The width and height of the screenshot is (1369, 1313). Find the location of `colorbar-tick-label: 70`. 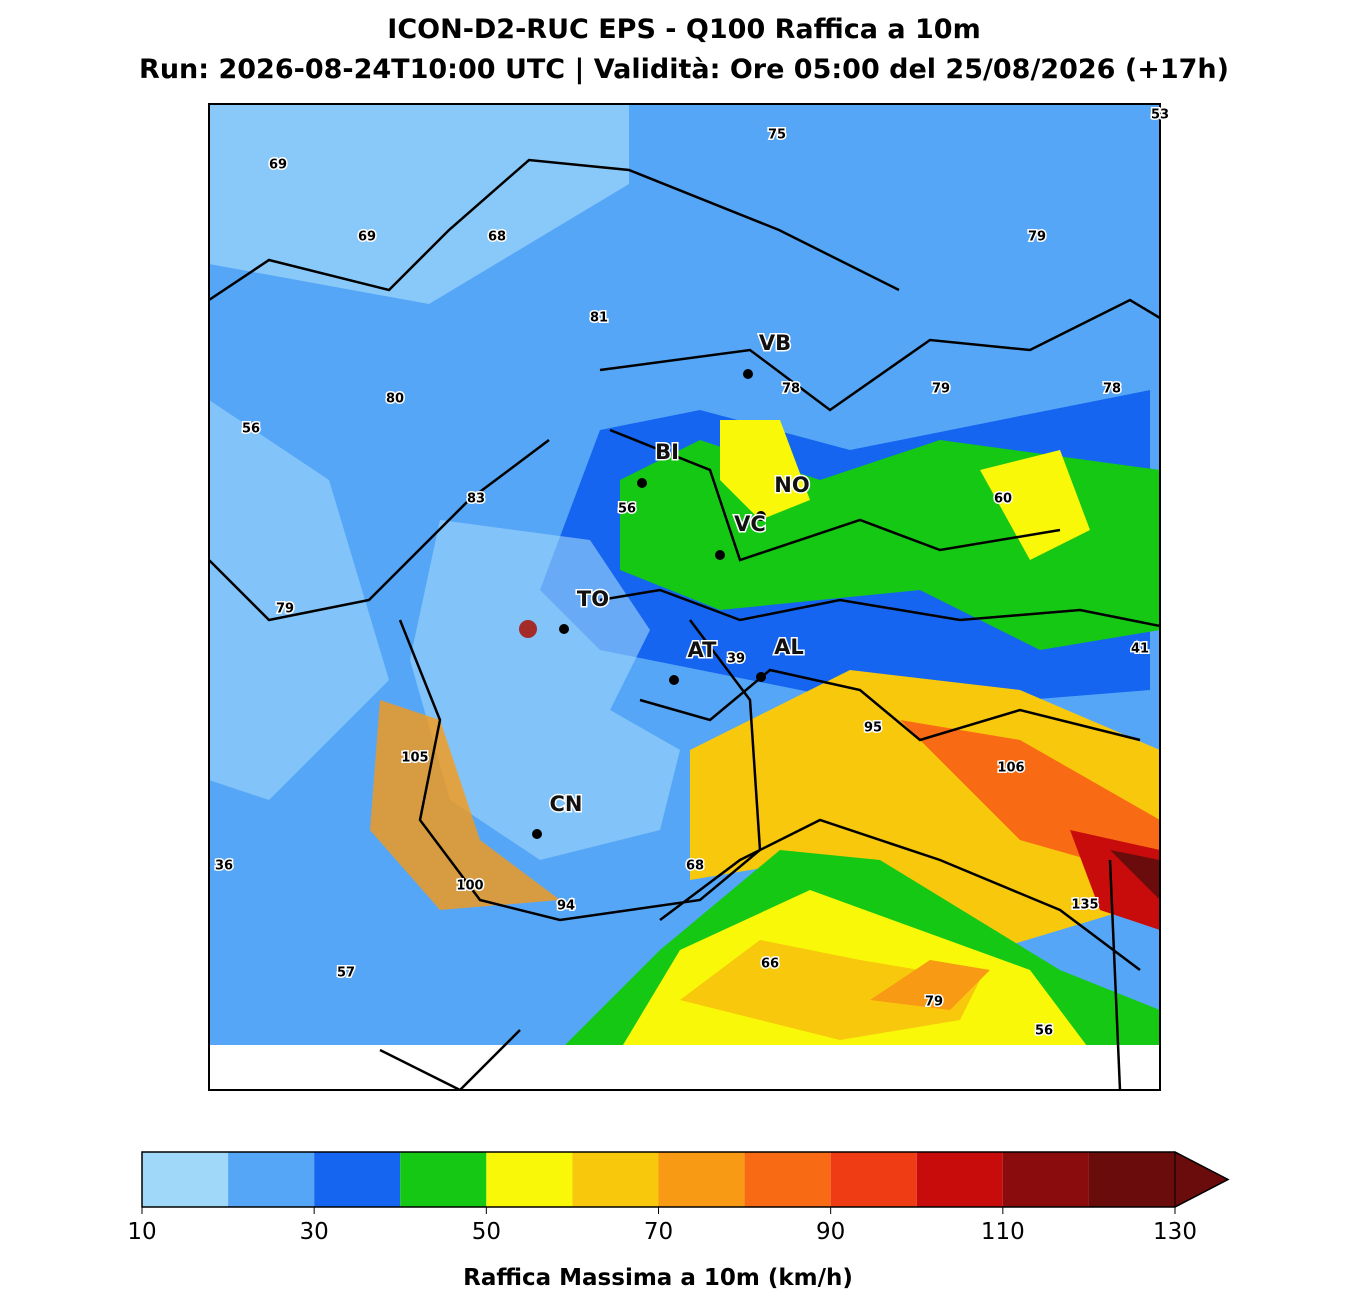

colorbar-tick-label: 70 is located at coordinates (658, 1232).